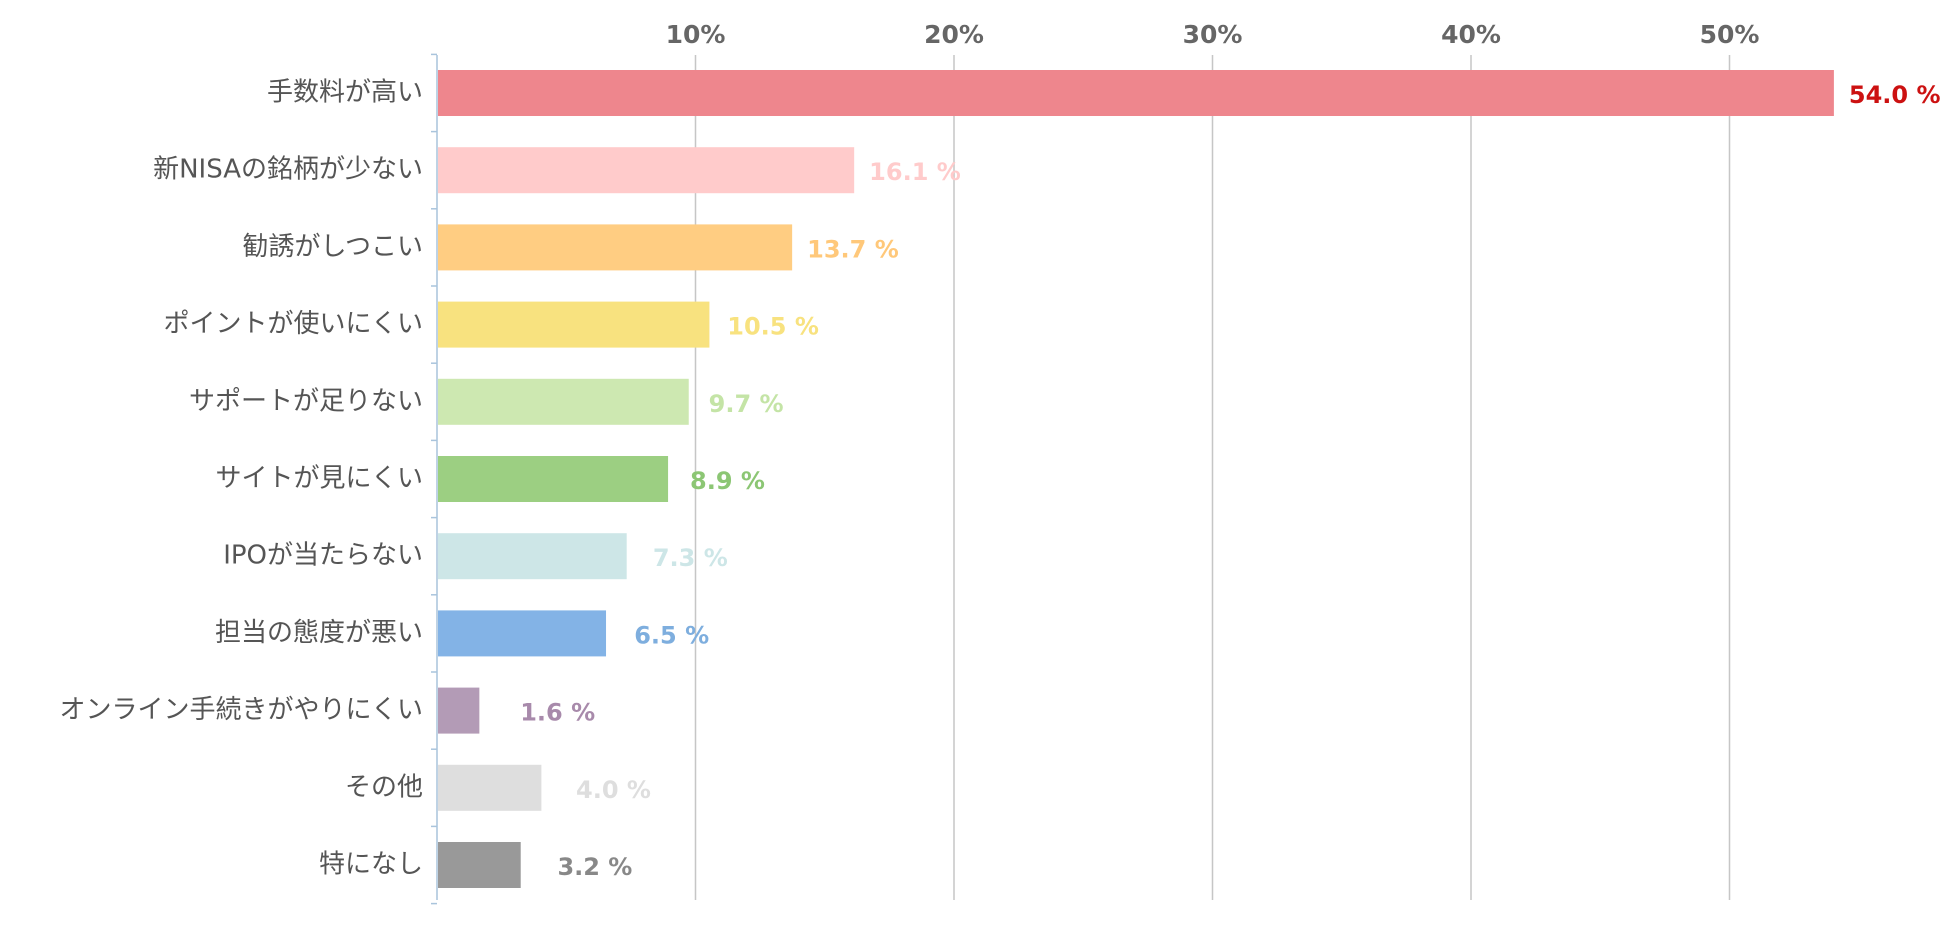  What do you see at coordinates (671, 635) in the screenshot?
I see `value-label: 6.5 %` at bounding box center [671, 635].